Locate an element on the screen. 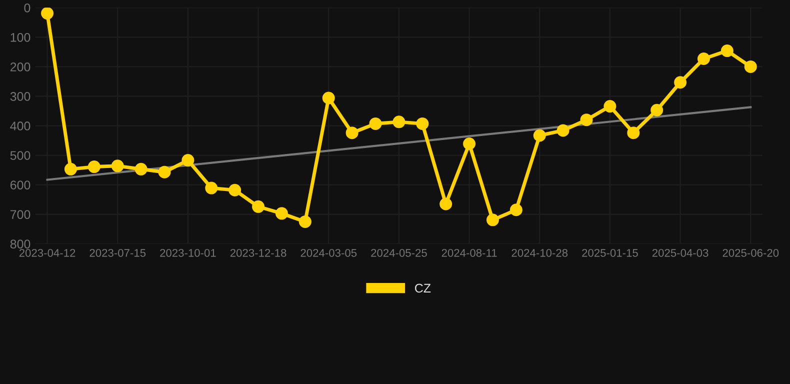 The height and width of the screenshot is (384, 790). y-tick-label: 100 is located at coordinates (20, 37).